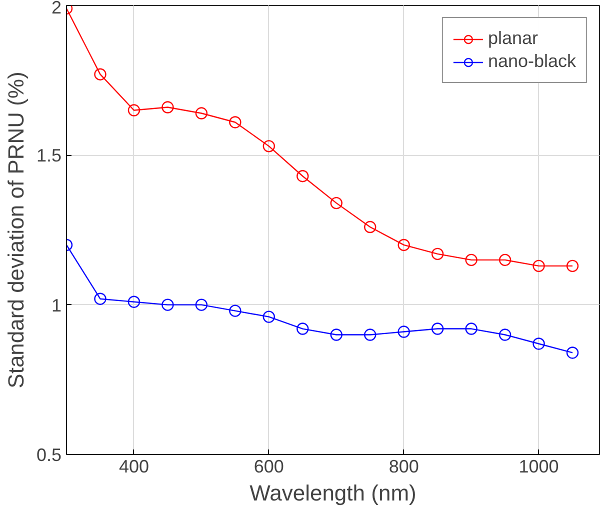 Image resolution: width=601 pixels, height=508 pixels. What do you see at coordinates (56, 9) in the screenshot?
I see `y-tick-label: 2` at bounding box center [56, 9].